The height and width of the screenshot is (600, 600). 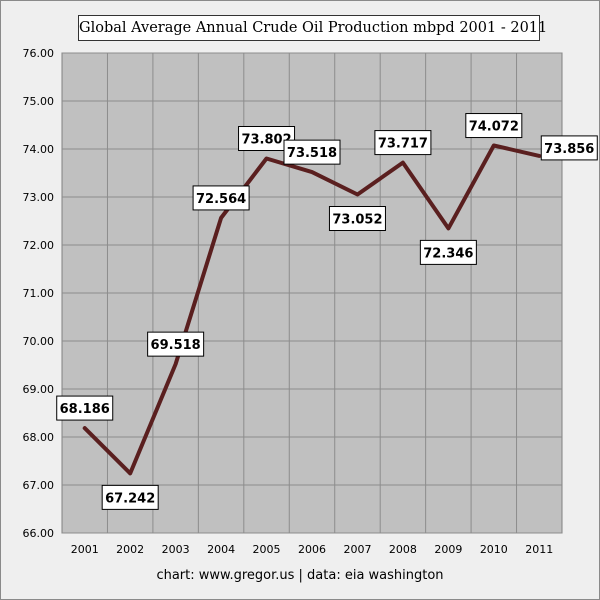 I want to click on data-label: 69.518, so click(x=176, y=344).